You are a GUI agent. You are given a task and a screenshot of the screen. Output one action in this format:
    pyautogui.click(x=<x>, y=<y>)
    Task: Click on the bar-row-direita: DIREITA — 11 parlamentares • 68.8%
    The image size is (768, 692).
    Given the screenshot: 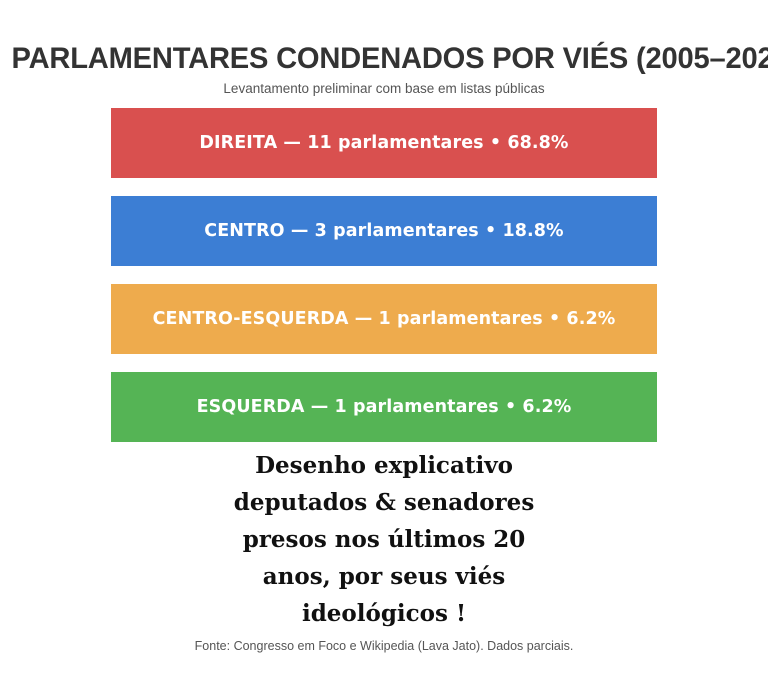 What is the action you would take?
    pyautogui.click(x=384, y=143)
    